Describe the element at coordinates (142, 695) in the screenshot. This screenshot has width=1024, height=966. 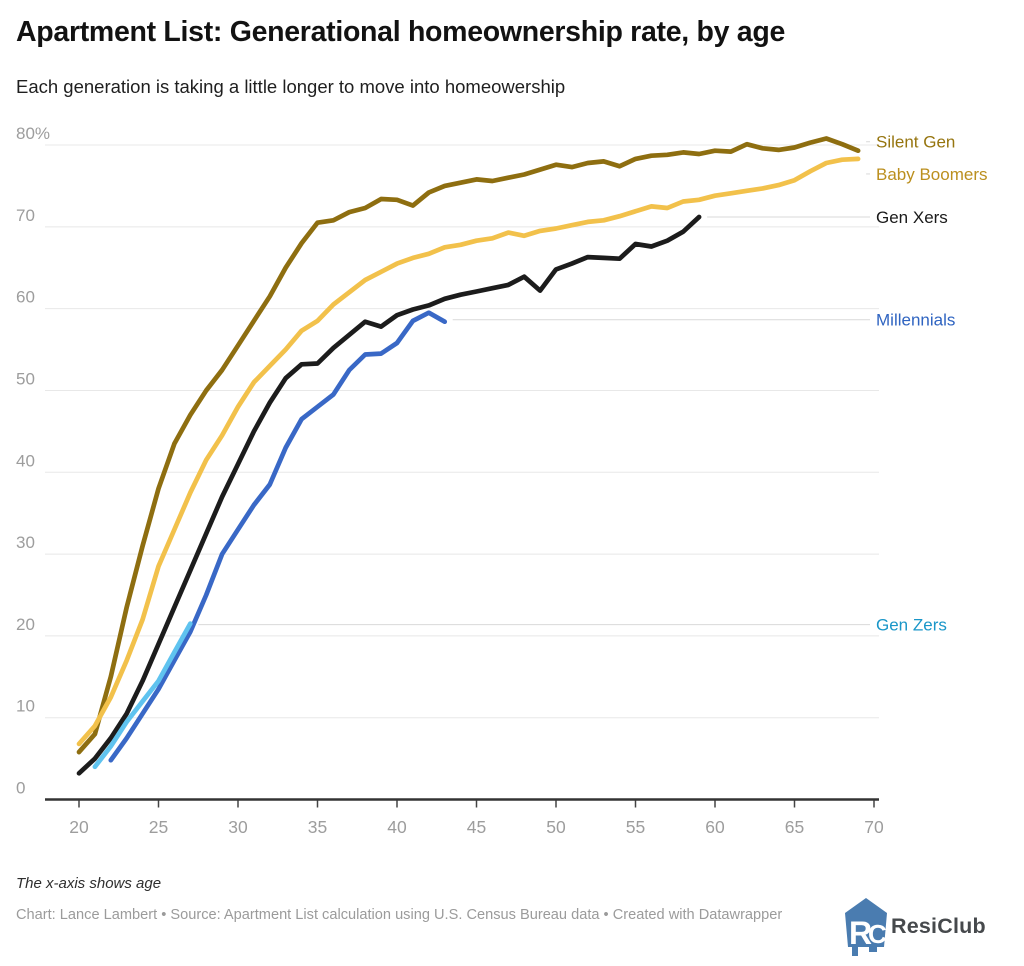
I see `series-line-gen-zers` at that location.